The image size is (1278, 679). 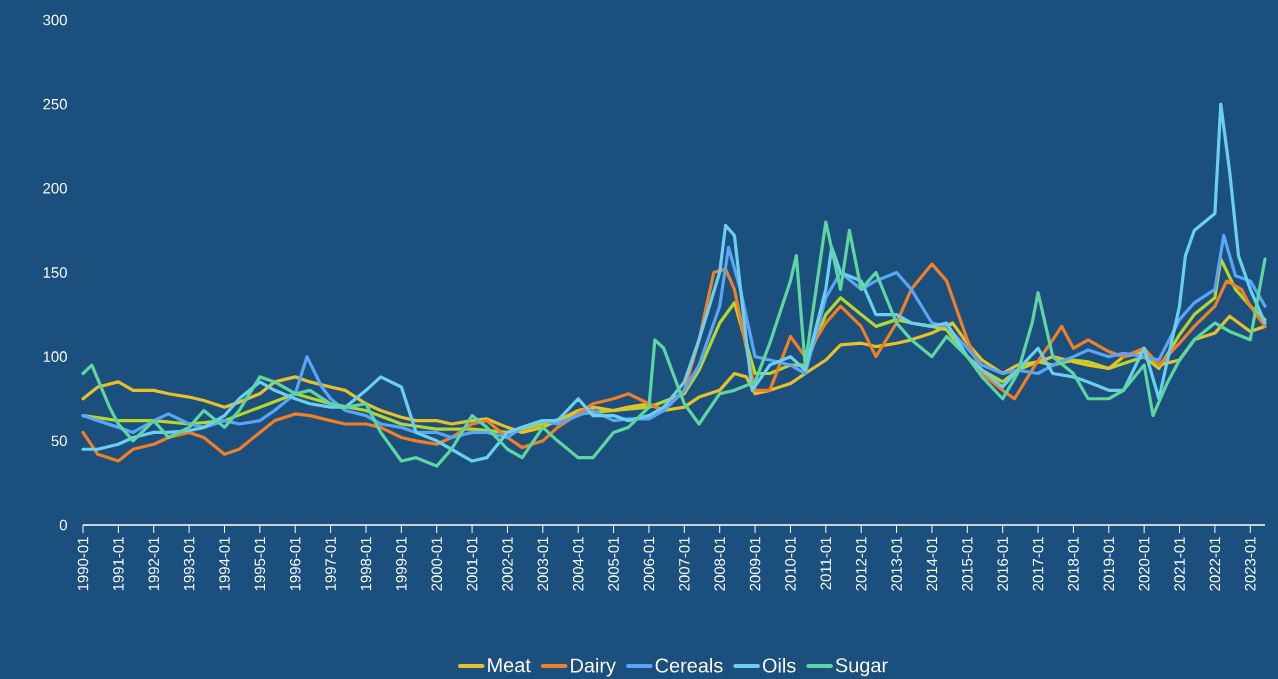 I want to click on x-tick-label: 2021-01, so click(x=1179, y=564).